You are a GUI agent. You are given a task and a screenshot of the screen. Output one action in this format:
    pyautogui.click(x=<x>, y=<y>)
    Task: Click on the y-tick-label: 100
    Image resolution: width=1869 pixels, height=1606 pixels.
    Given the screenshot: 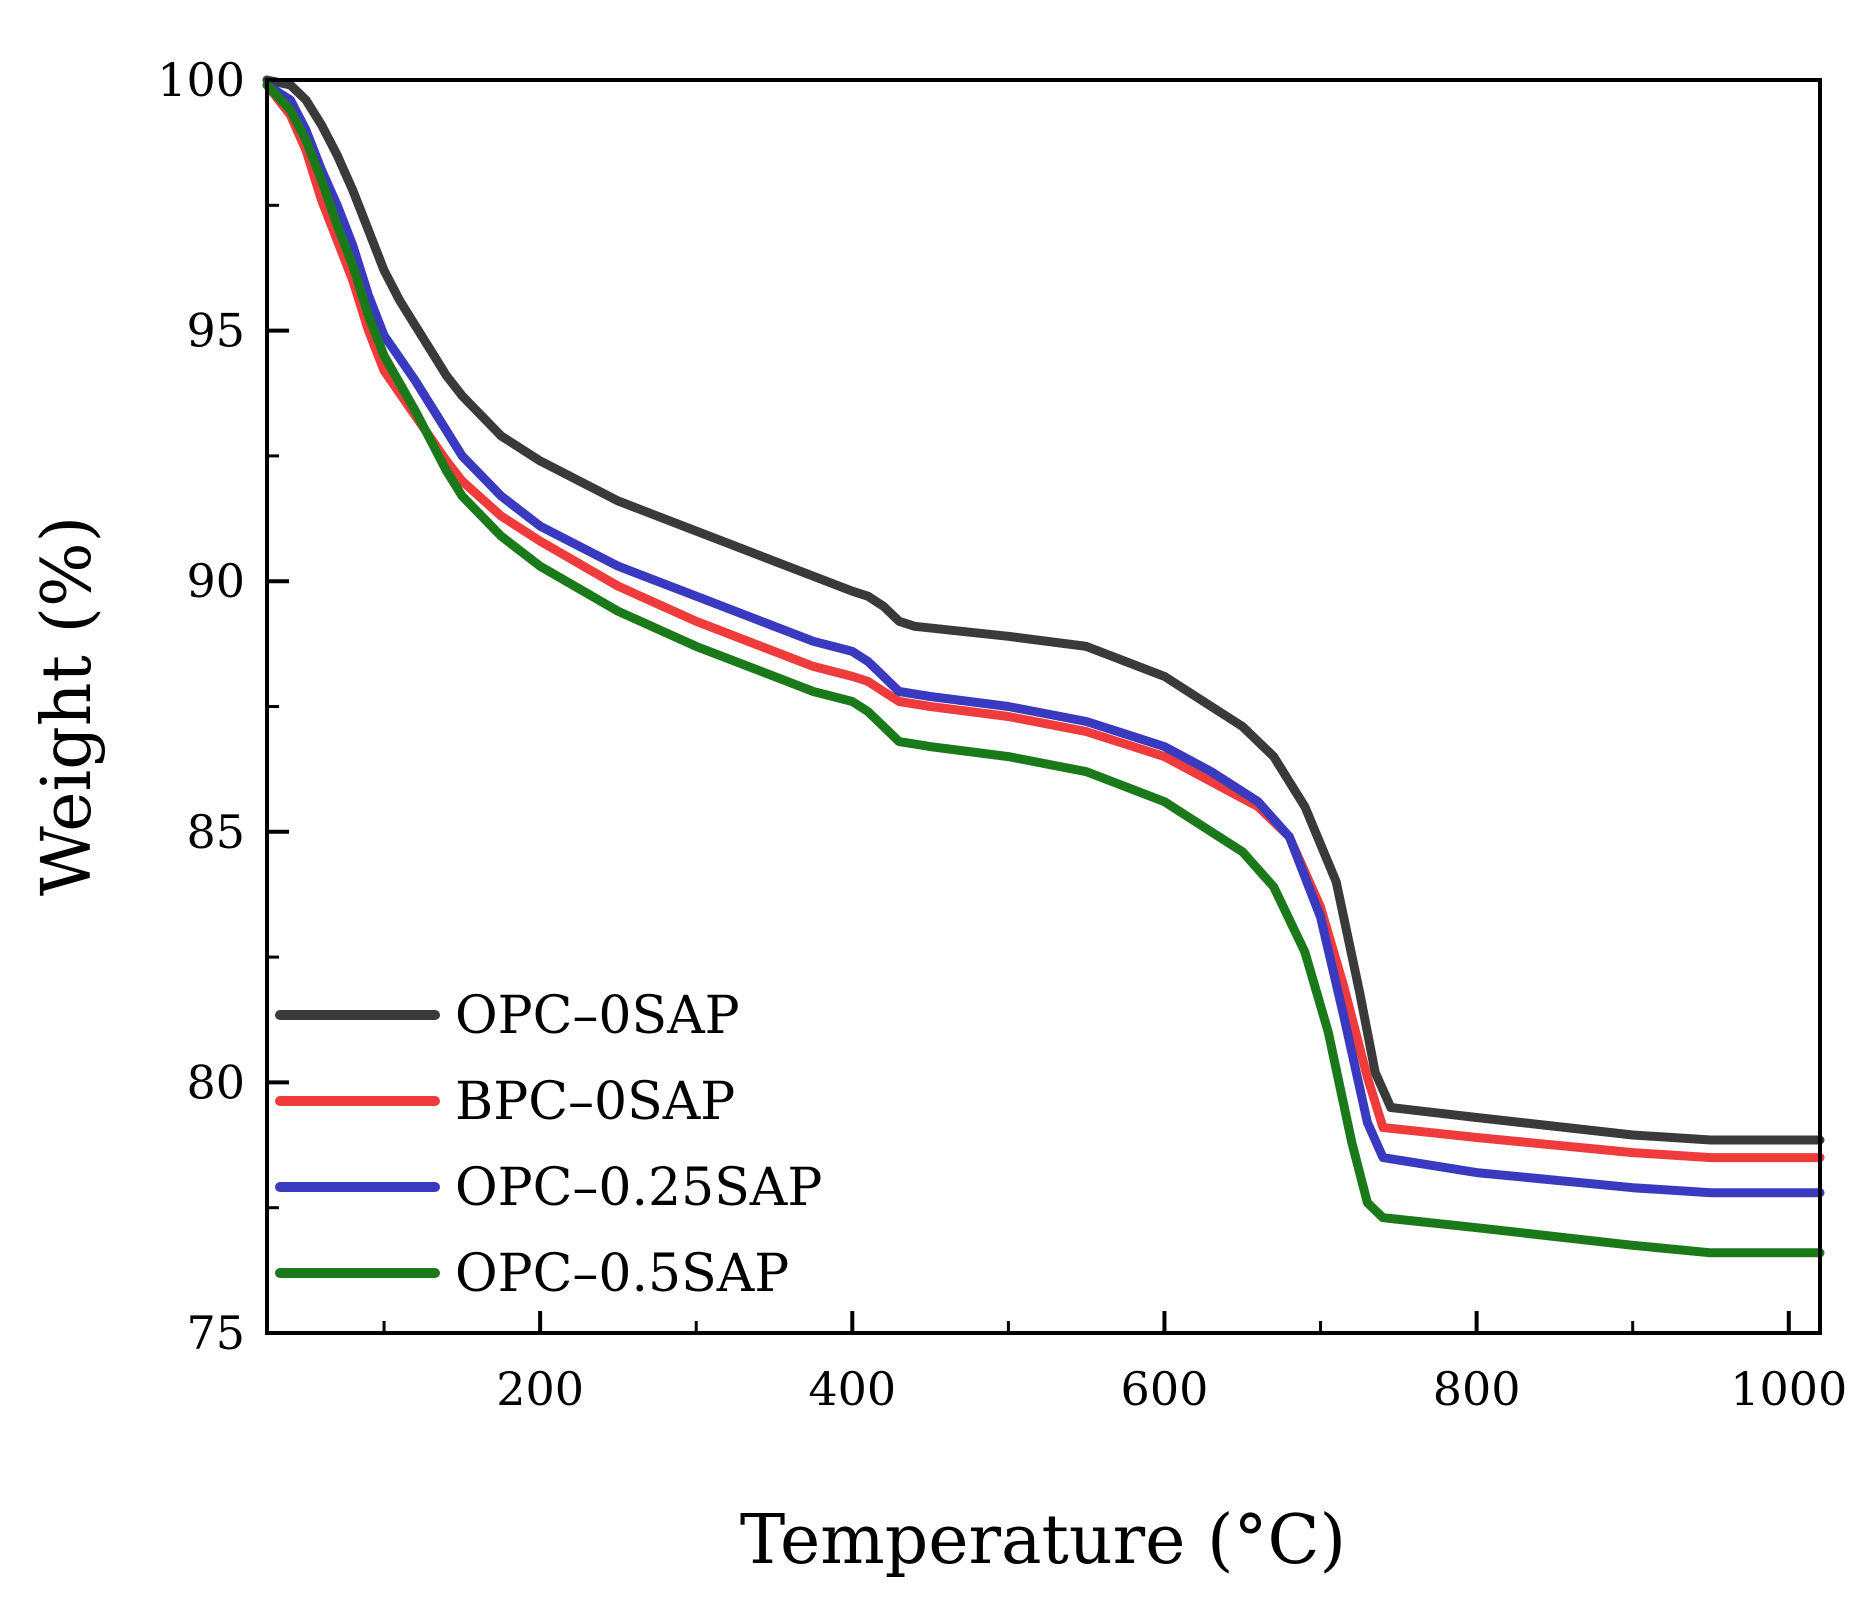 What is the action you would take?
    pyautogui.click(x=201, y=80)
    